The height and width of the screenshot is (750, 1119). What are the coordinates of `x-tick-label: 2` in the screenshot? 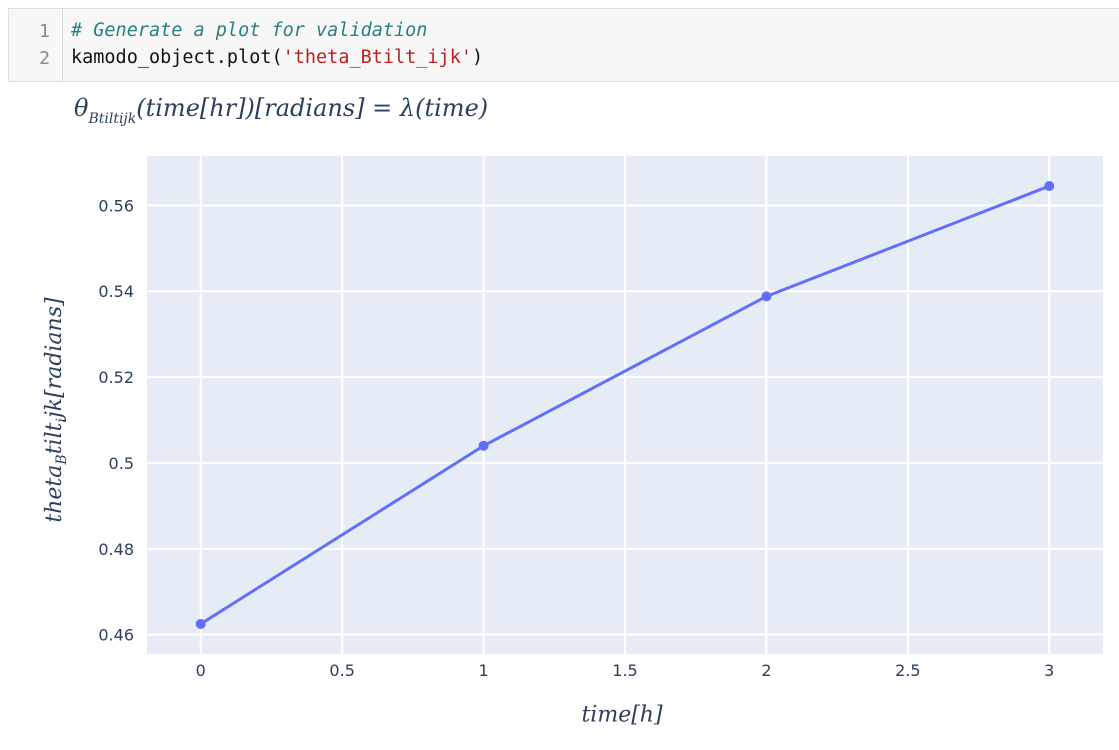 It's located at (766, 670).